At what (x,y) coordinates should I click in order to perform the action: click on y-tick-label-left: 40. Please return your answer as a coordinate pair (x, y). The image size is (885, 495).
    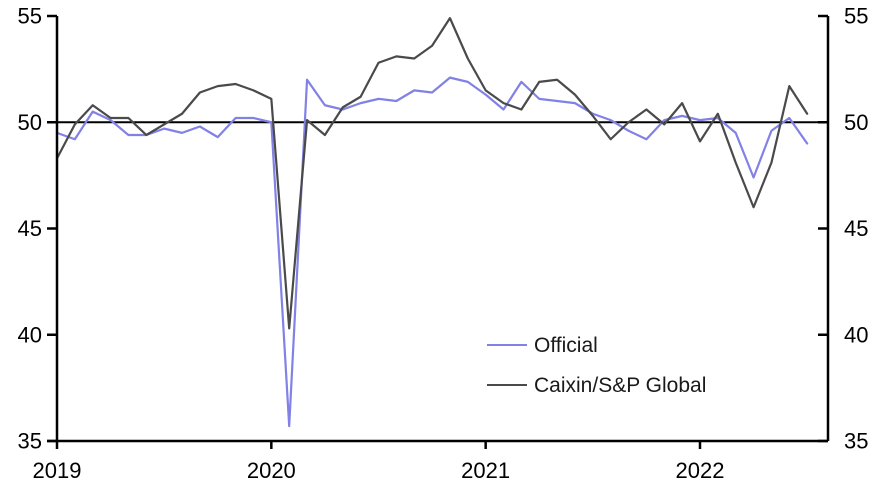
    Looking at the image, I should click on (30, 334).